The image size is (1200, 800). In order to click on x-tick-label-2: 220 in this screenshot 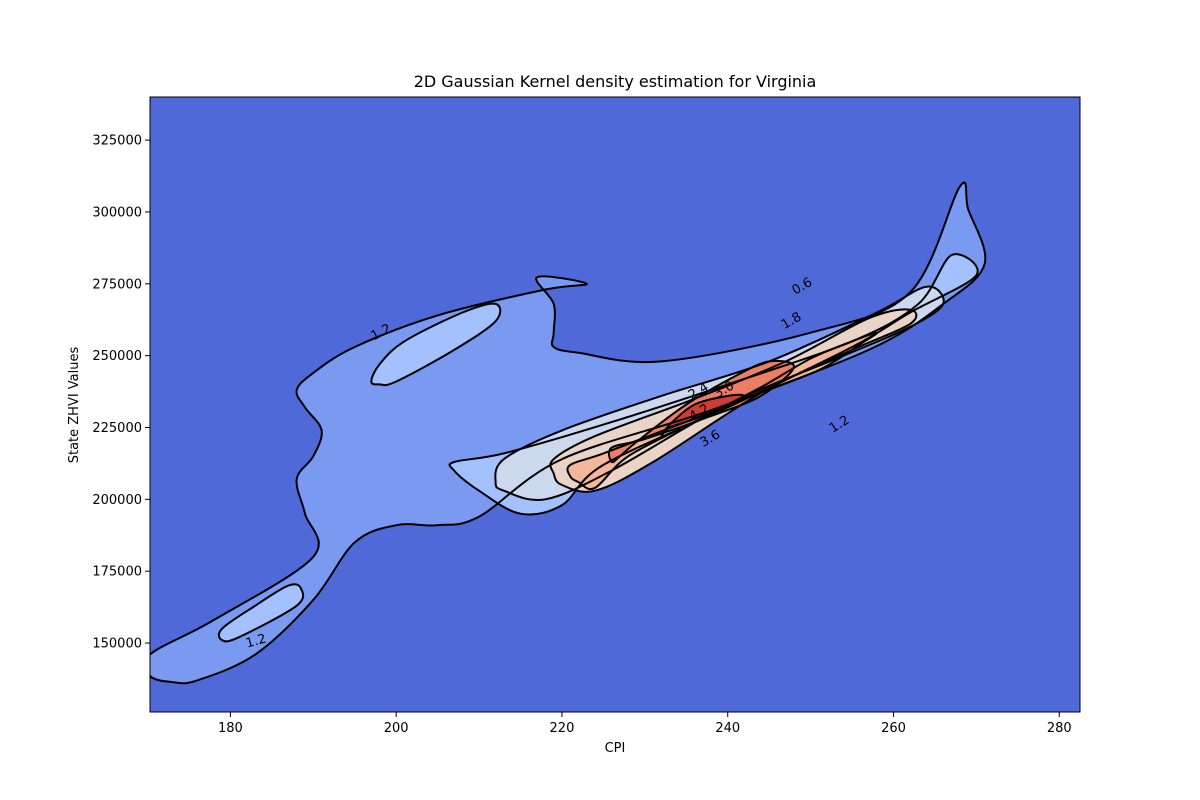, I will do `click(562, 728)`.